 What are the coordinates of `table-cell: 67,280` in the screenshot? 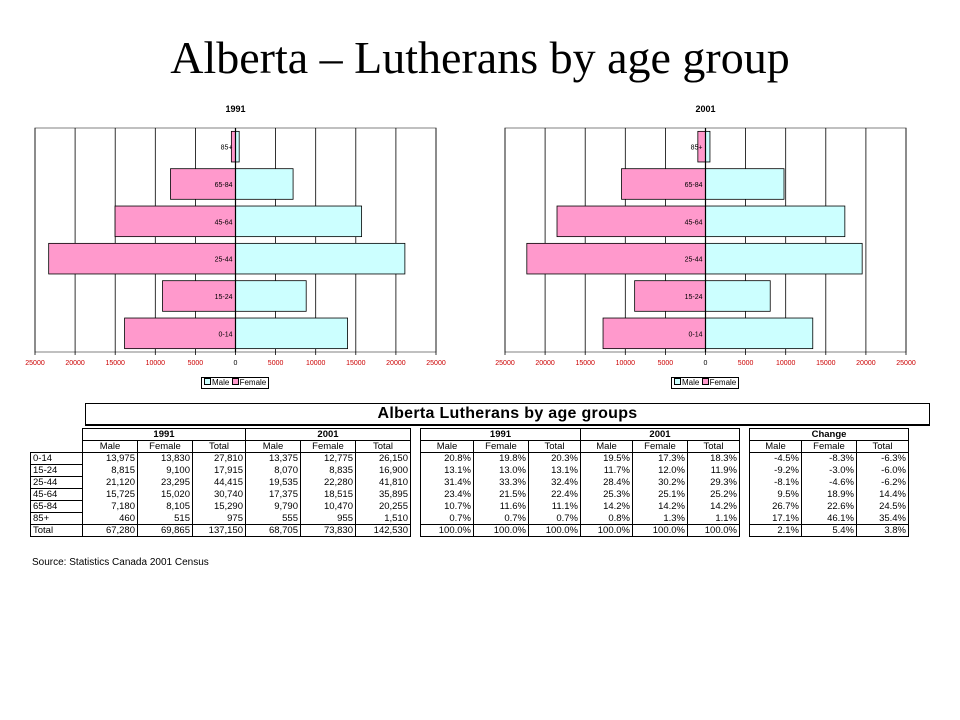 It's located at (110, 530).